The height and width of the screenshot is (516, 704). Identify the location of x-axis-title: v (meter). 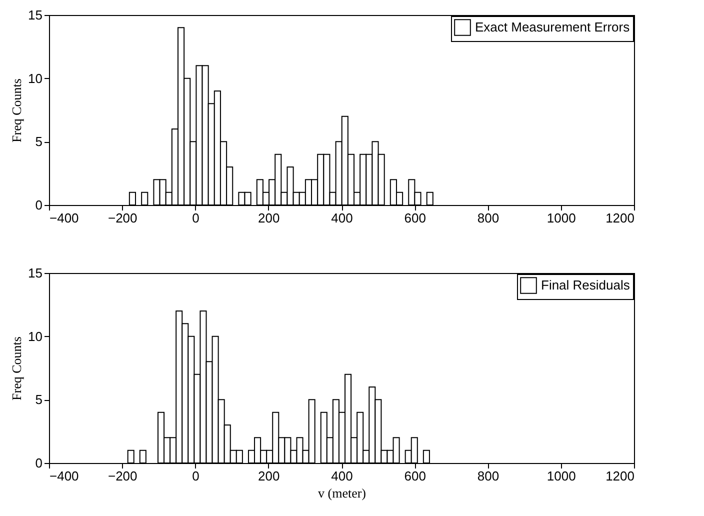
(342, 493).